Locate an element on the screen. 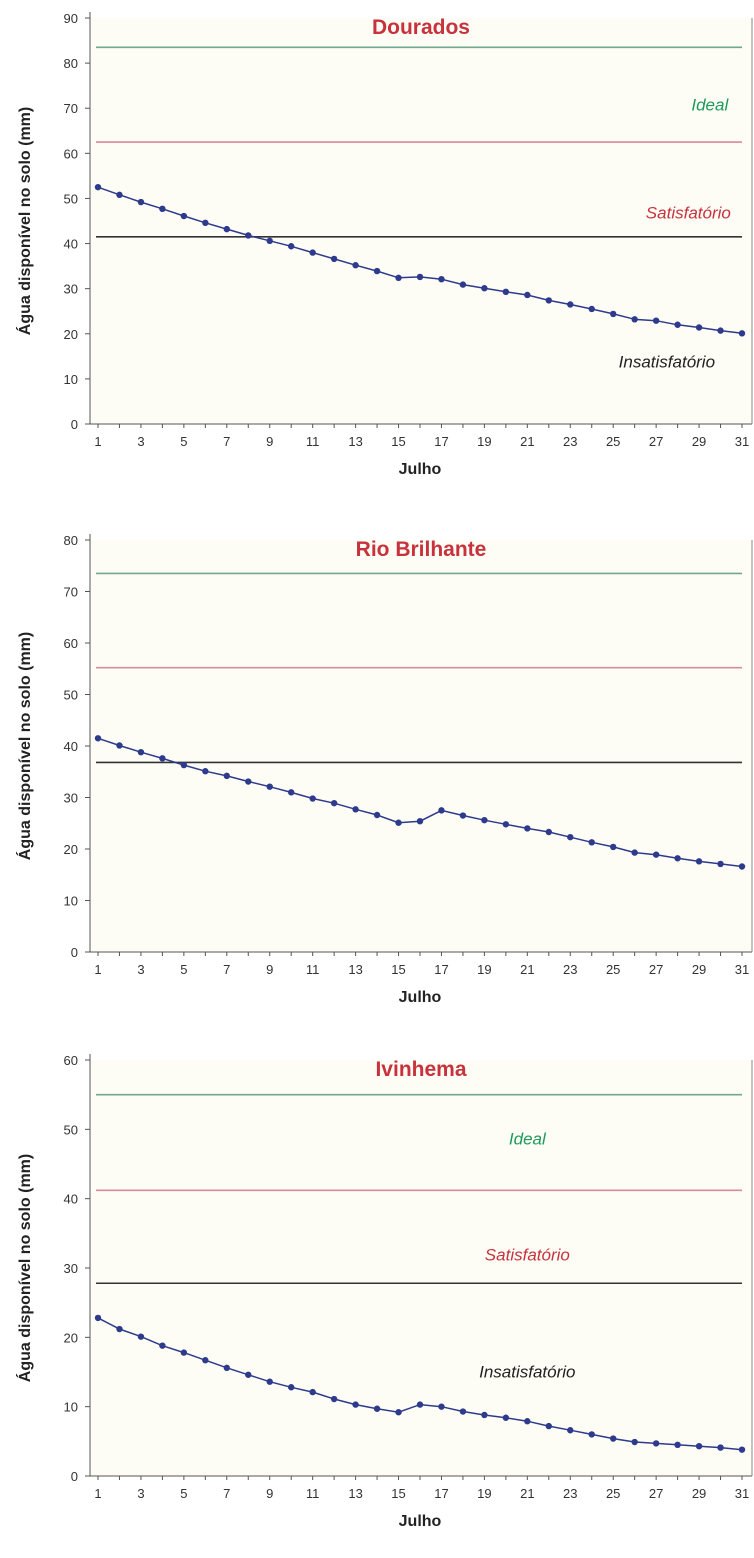 The image size is (754, 1558). zone-label-ideal: Ideal is located at coordinates (710, 104).